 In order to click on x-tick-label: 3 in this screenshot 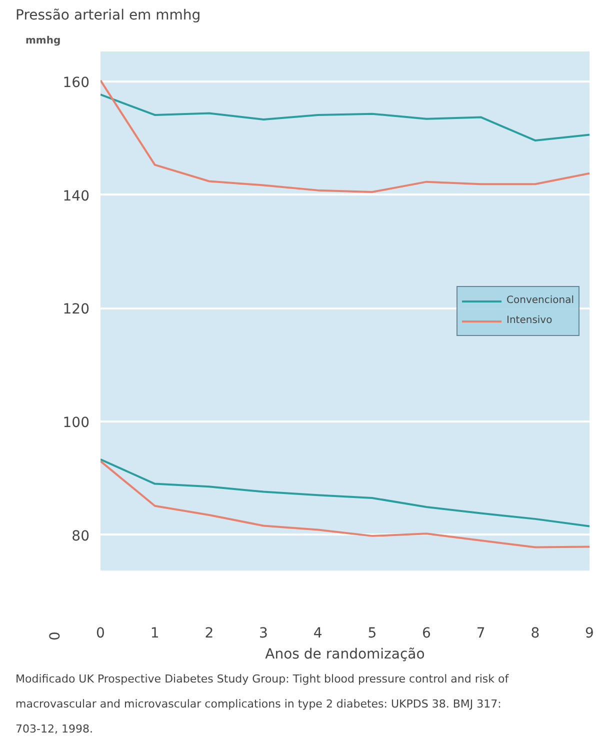, I will do `click(263, 634)`.